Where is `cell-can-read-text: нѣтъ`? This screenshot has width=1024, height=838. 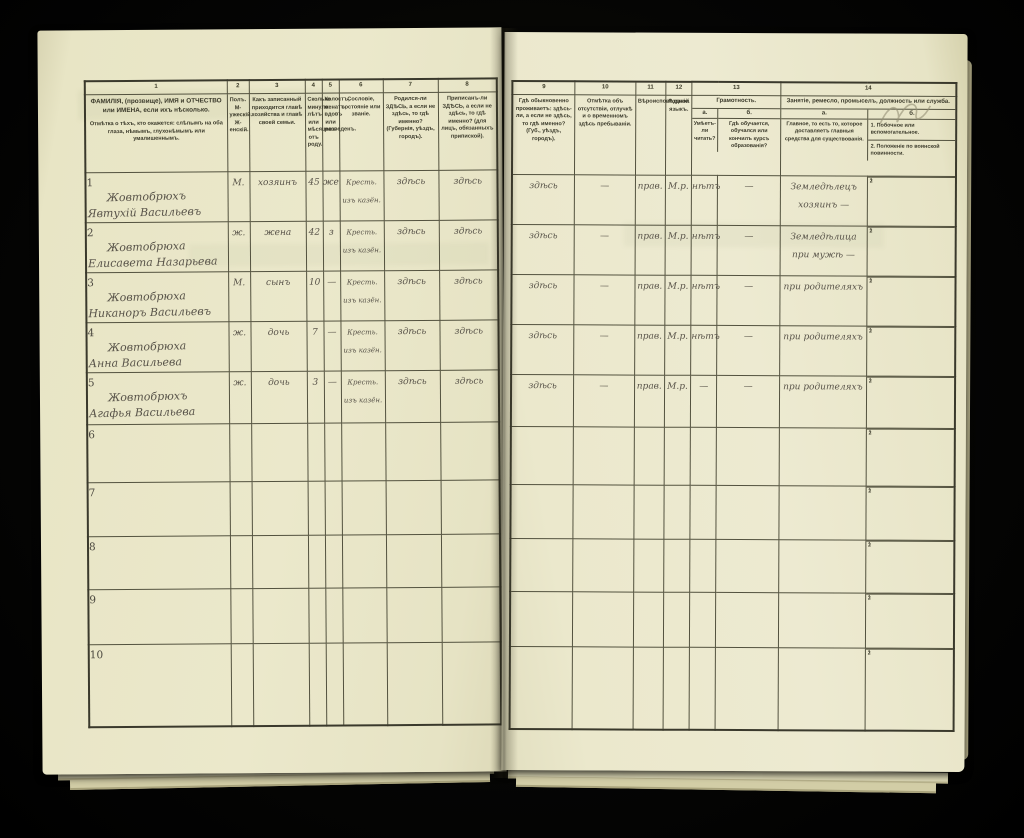 cell-can-read-text: нѣтъ is located at coordinates (706, 236).